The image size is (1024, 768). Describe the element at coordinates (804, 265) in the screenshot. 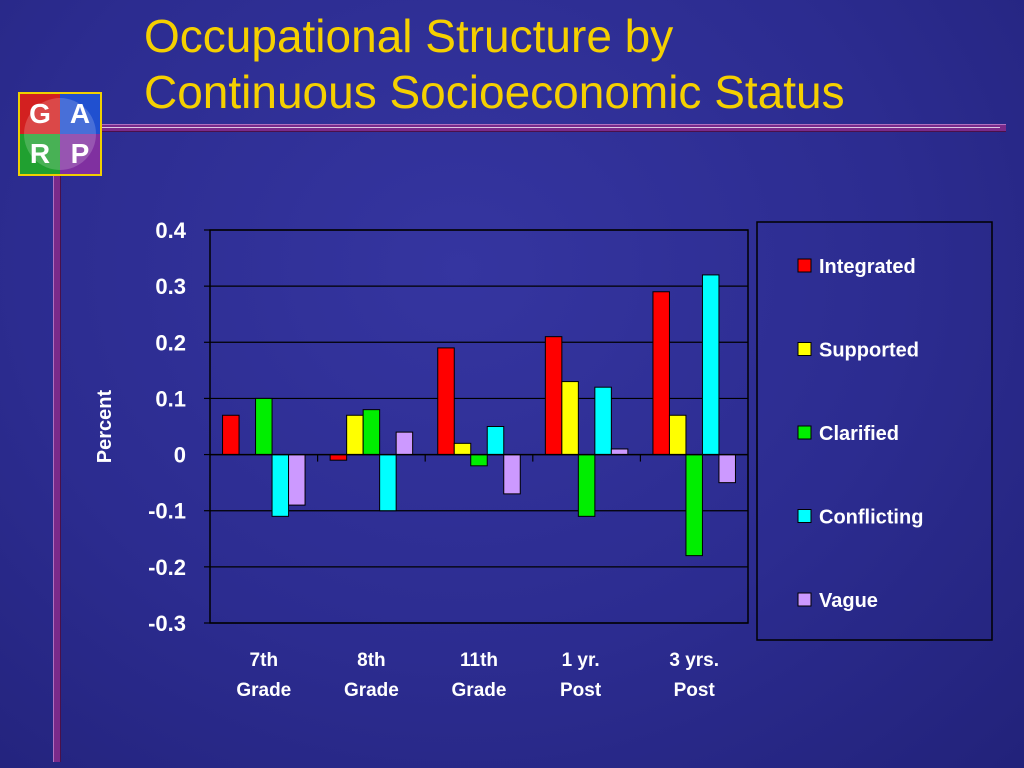

I see `legend-swatch-integrated` at that location.